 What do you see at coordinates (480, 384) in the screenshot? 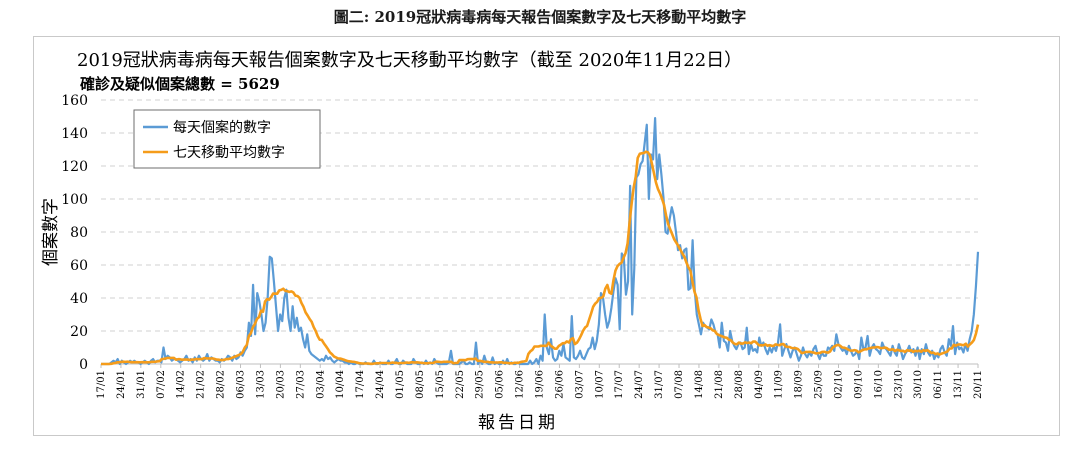
I see `x-tick-label: 29/05` at bounding box center [480, 384].